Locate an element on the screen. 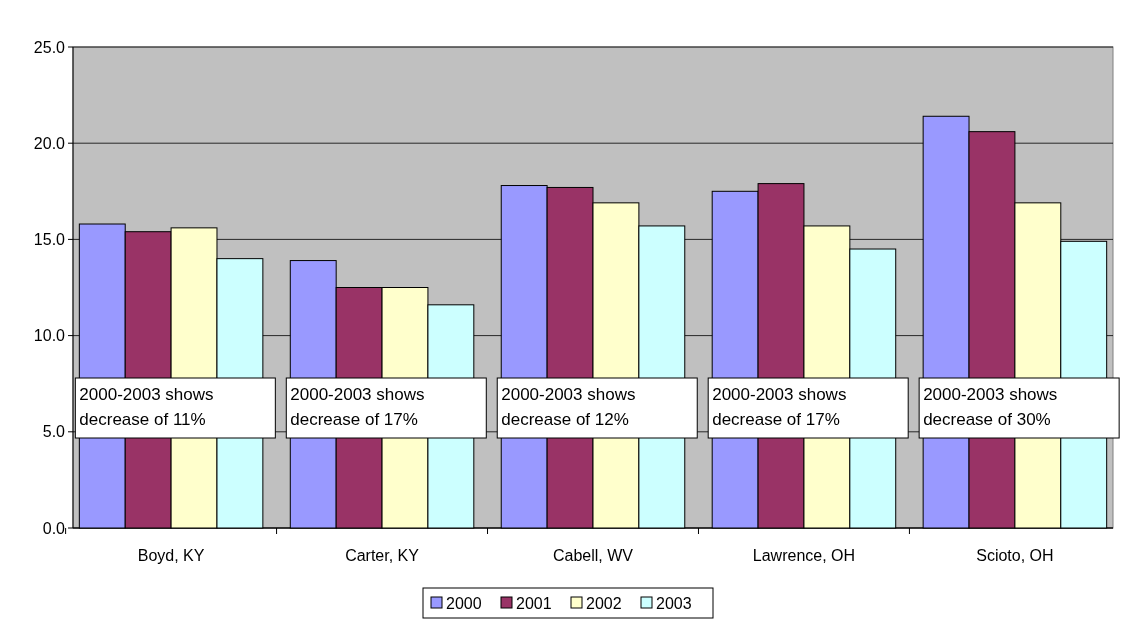 The height and width of the screenshot is (628, 1138). y-tick-label: 25.0 is located at coordinates (49, 47).